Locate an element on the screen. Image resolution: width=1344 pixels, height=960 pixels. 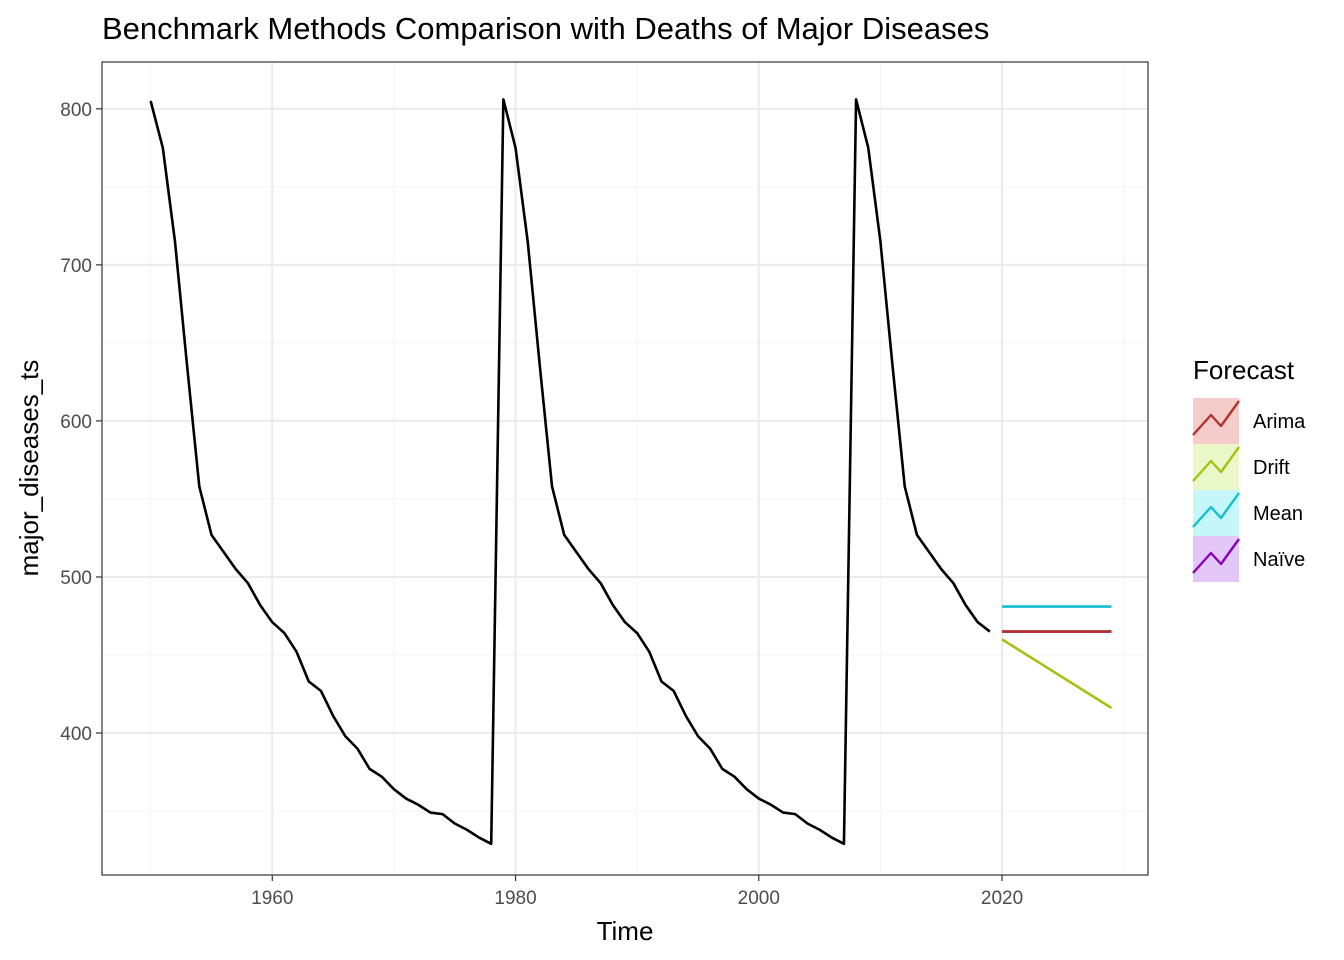
x-tick-label: 2000 is located at coordinates (759, 898).